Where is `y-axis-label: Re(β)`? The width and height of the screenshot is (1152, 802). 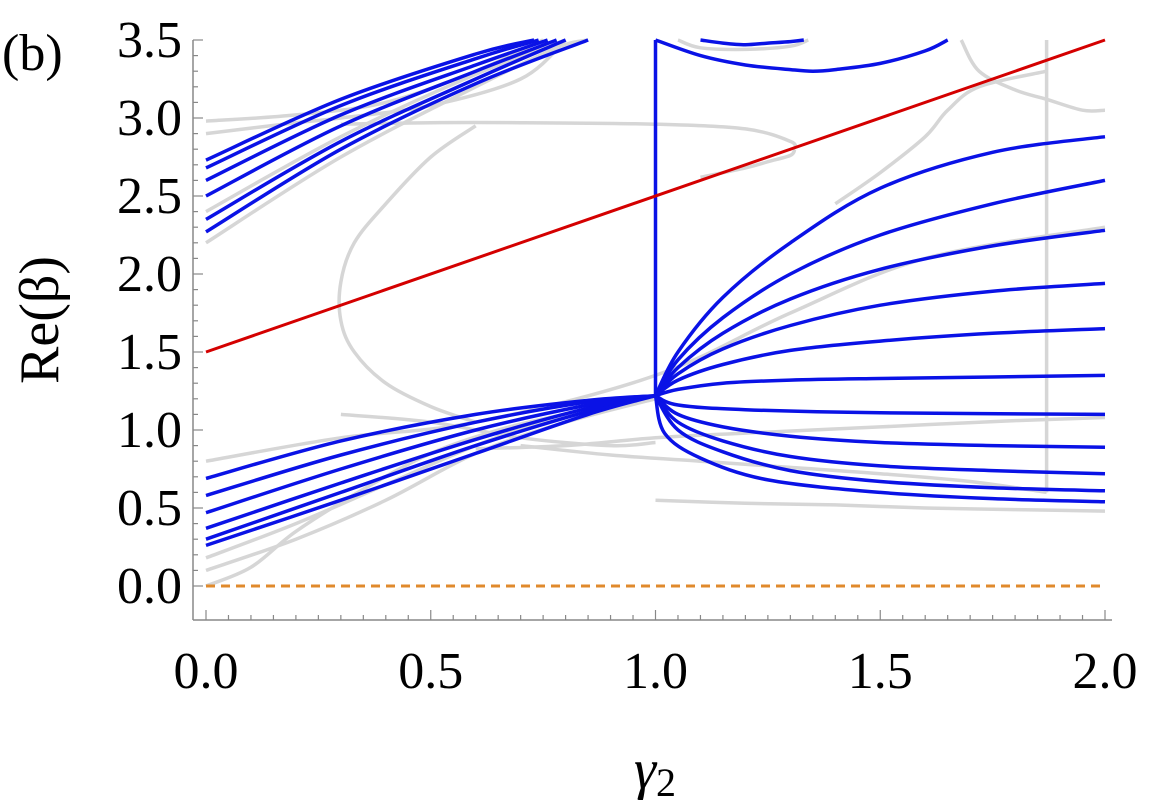 y-axis-label: Re(β) is located at coordinates (40, 320).